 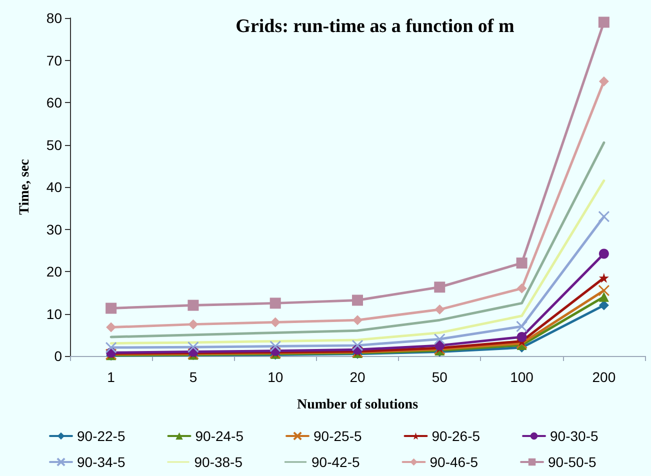 What do you see at coordinates (54, 229) in the screenshot?
I see `y-tick-label: 30` at bounding box center [54, 229].